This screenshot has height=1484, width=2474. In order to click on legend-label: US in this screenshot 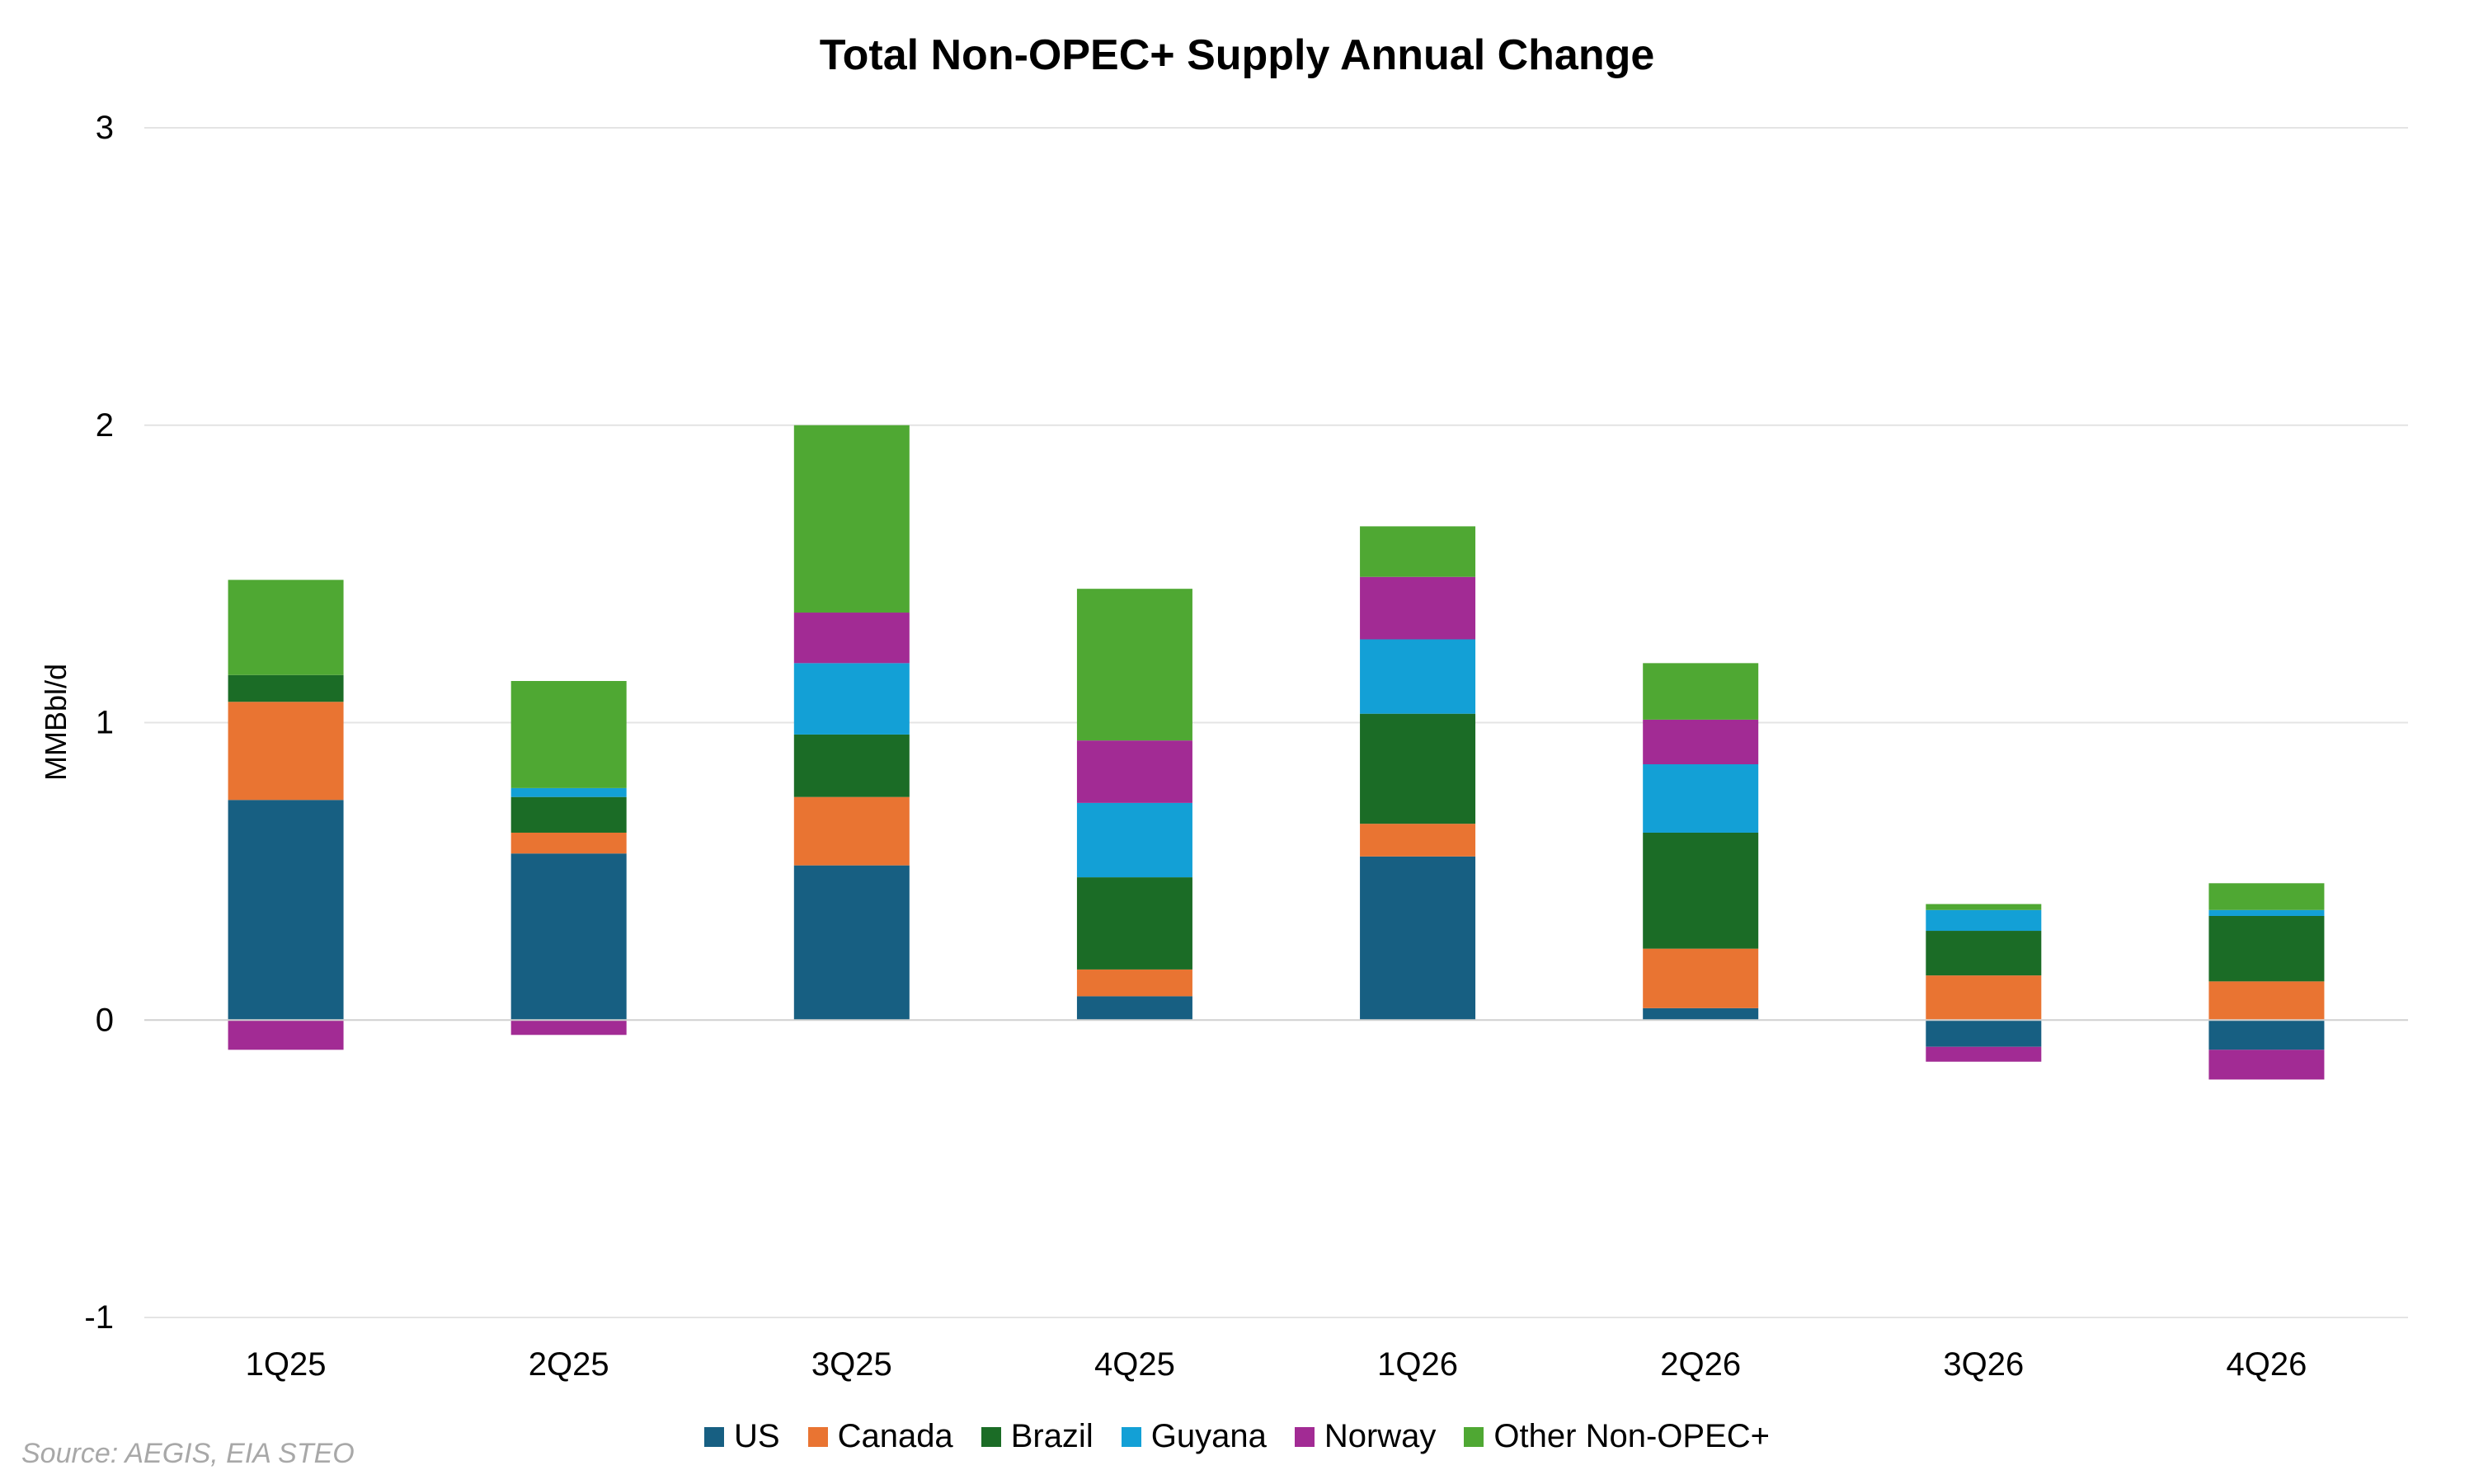, I will do `click(756, 1436)`.